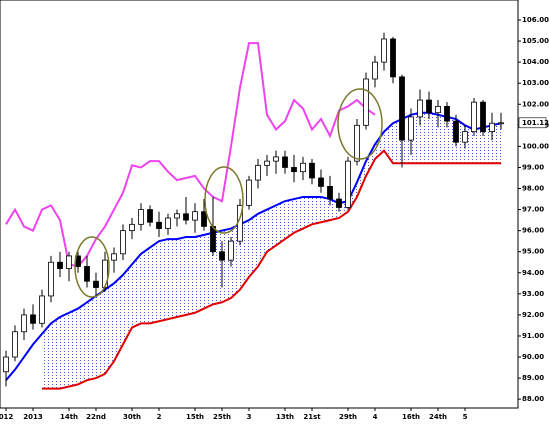  What do you see at coordinates (535, 62) in the screenshot?
I see `y-tick-label: 104.00` at bounding box center [535, 62].